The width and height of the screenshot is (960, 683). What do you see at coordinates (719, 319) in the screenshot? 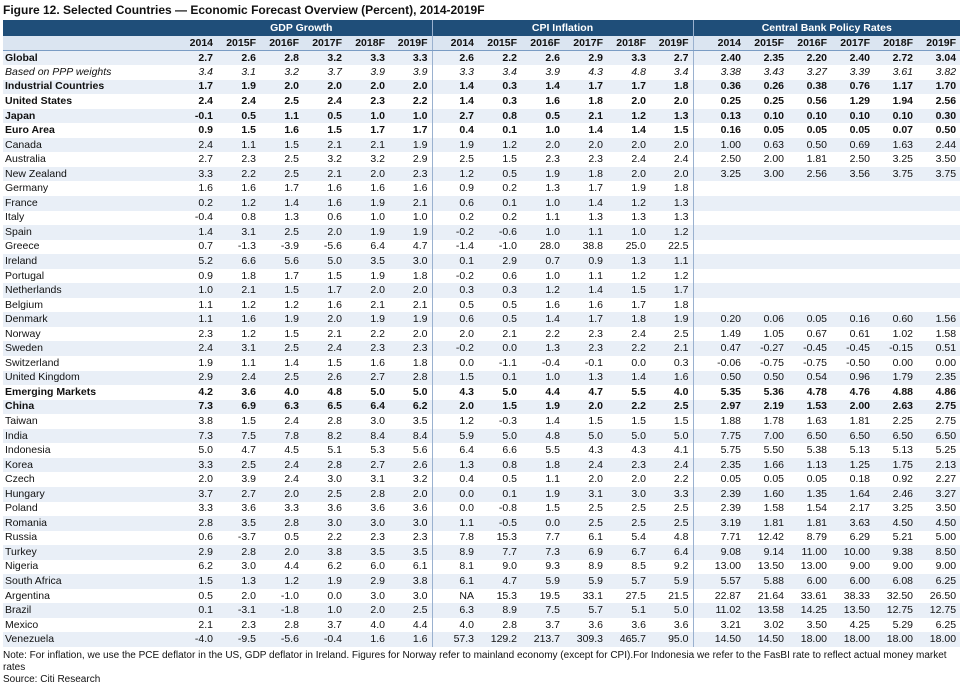
I see `value-cell: 0.20` at bounding box center [719, 319].